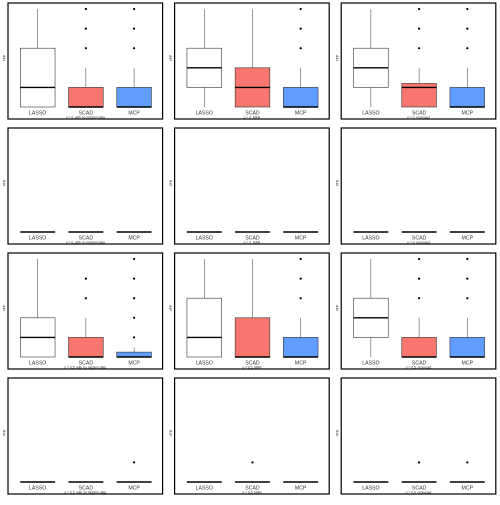 The width and height of the screenshot is (500, 505). Describe the element at coordinates (85, 243) in the screenshot. I see `x-axis-label: ρ = 0, with no missing data` at that location.